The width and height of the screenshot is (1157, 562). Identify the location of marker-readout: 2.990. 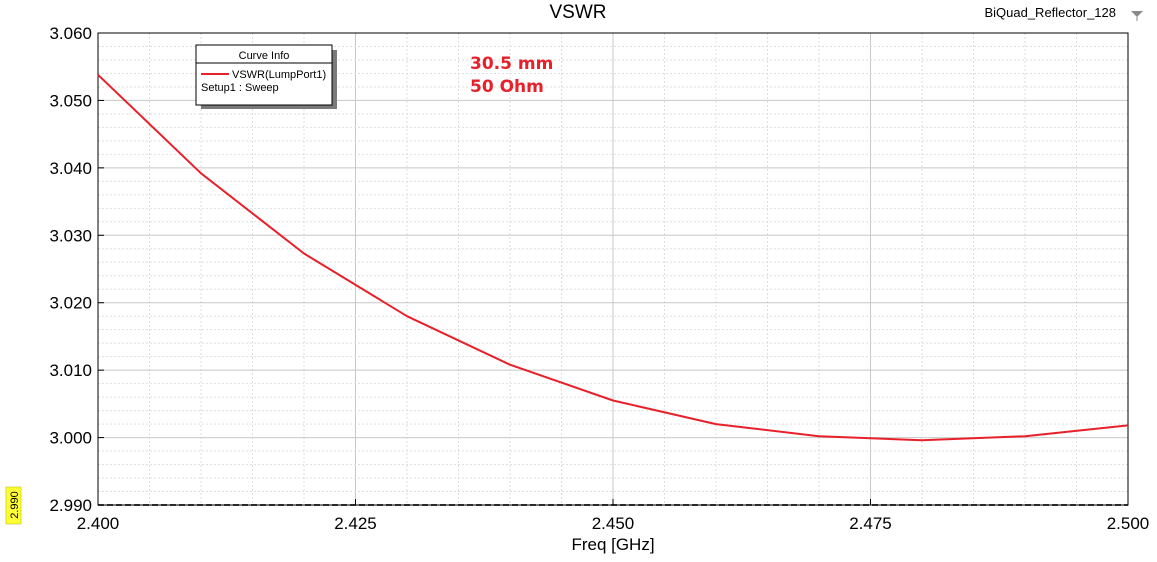
(13, 505).